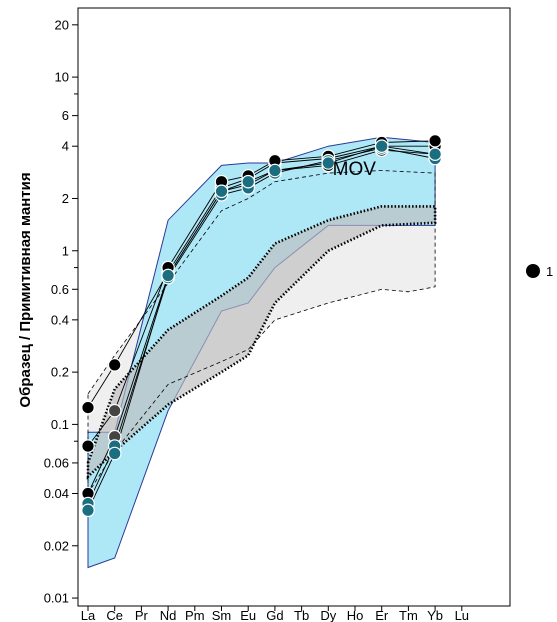 The height and width of the screenshot is (622, 557). What do you see at coordinates (62, 77) in the screenshot?
I see `y-tick-label: 10` at bounding box center [62, 77].